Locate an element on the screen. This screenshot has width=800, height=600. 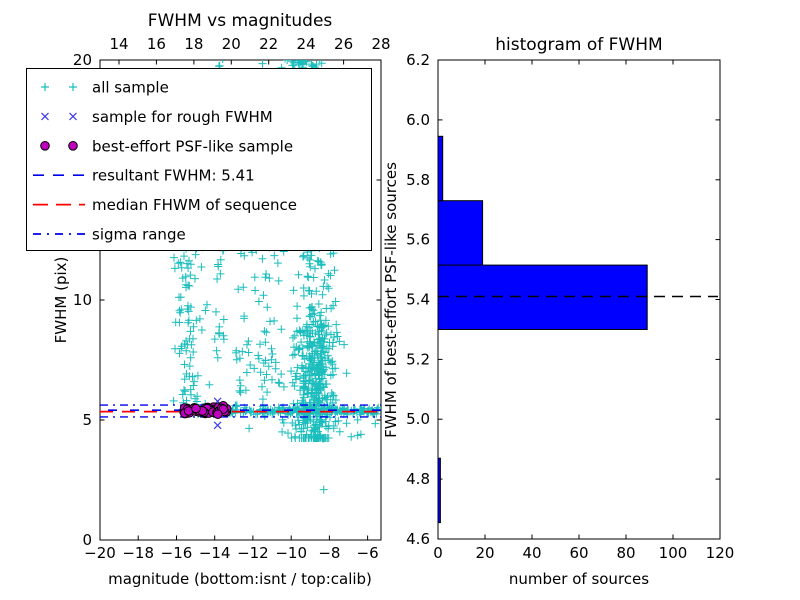
tick-label: −10 is located at coordinates (291, 553).